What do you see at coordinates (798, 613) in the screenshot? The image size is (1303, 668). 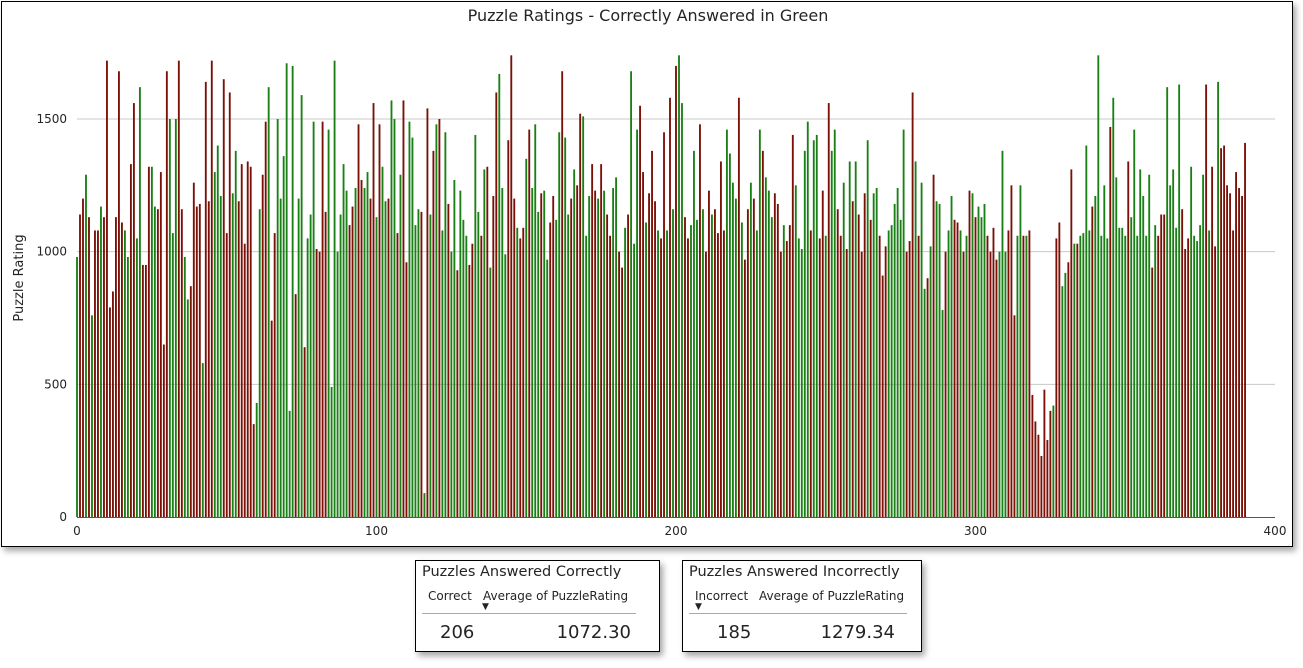 I see `header-divider` at bounding box center [798, 613].